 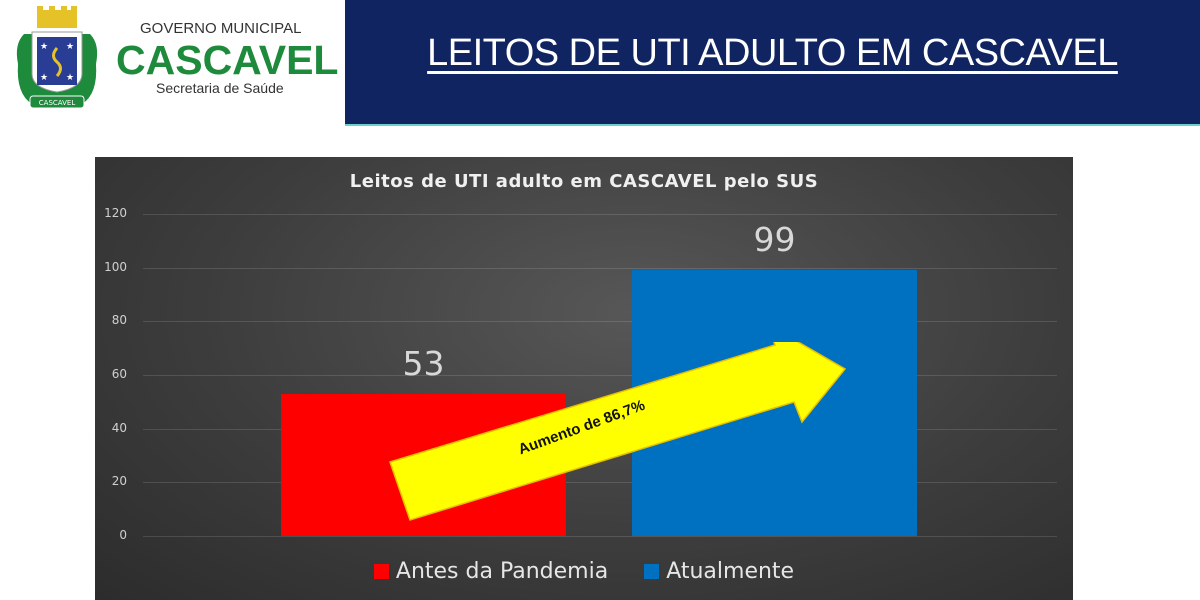 What do you see at coordinates (119, 427) in the screenshot?
I see `y-axis-tick-label: 40` at bounding box center [119, 427].